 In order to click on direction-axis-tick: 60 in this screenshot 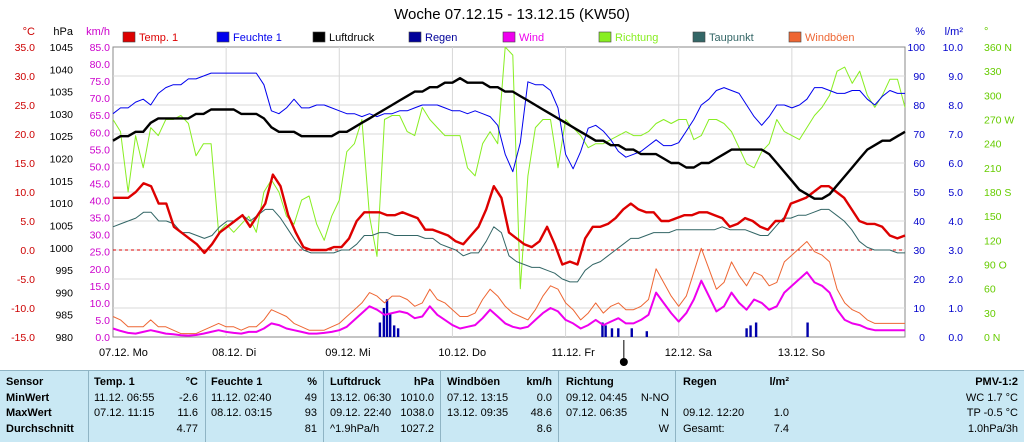, I will do `click(990, 290)`.